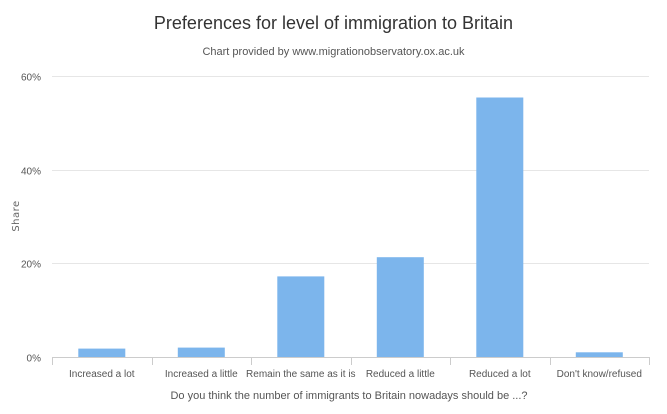  What do you see at coordinates (16, 215) in the screenshot?
I see `y-axis-title: Share` at bounding box center [16, 215].